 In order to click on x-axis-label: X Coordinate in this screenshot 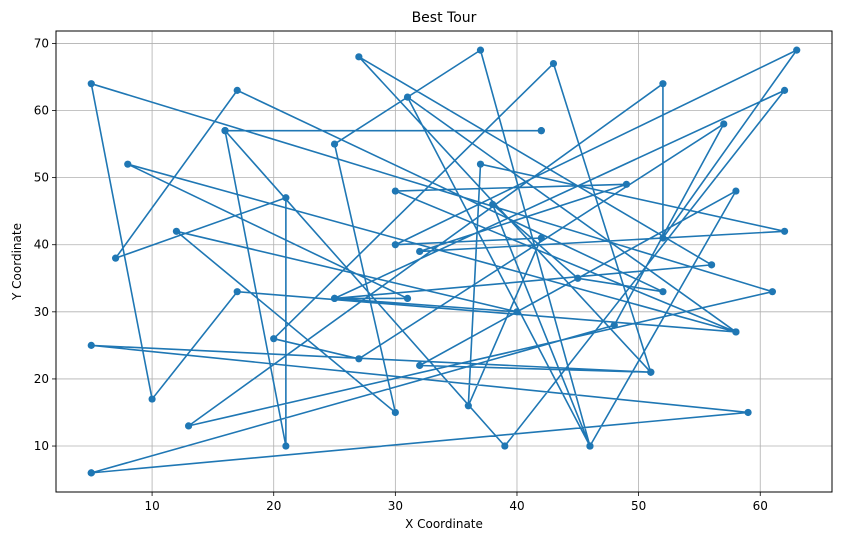, I will do `click(444, 524)`.